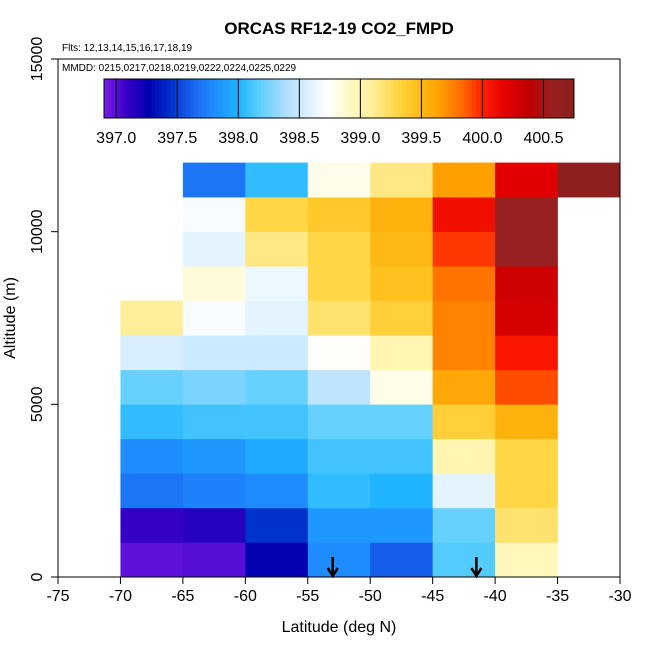  I want to click on x-tick-label: -55, so click(307, 596).